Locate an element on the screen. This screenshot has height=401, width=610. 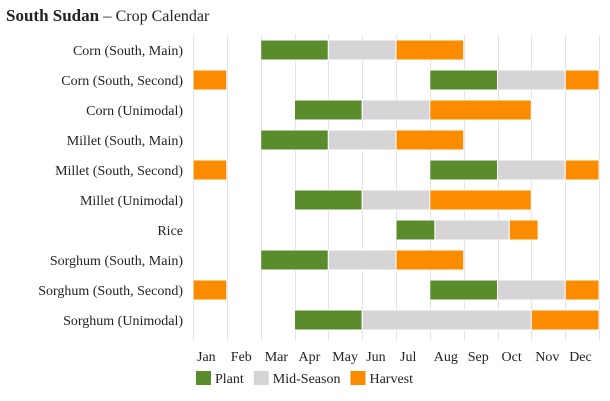
legend-label: Mid-Season is located at coordinates (307, 379).